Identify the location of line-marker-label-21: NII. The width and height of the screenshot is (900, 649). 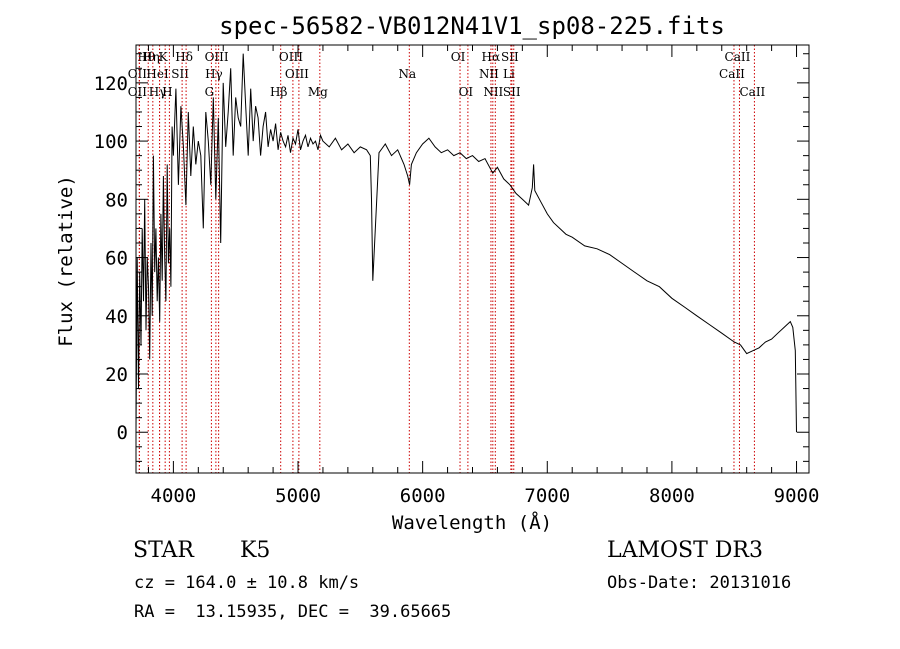
(489, 74).